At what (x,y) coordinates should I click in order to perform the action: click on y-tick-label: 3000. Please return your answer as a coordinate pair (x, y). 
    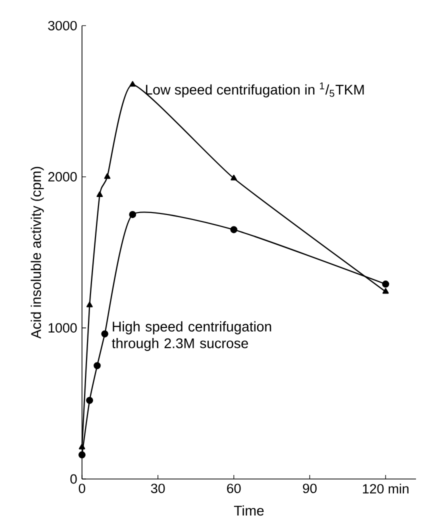
    Looking at the image, I should click on (62, 25).